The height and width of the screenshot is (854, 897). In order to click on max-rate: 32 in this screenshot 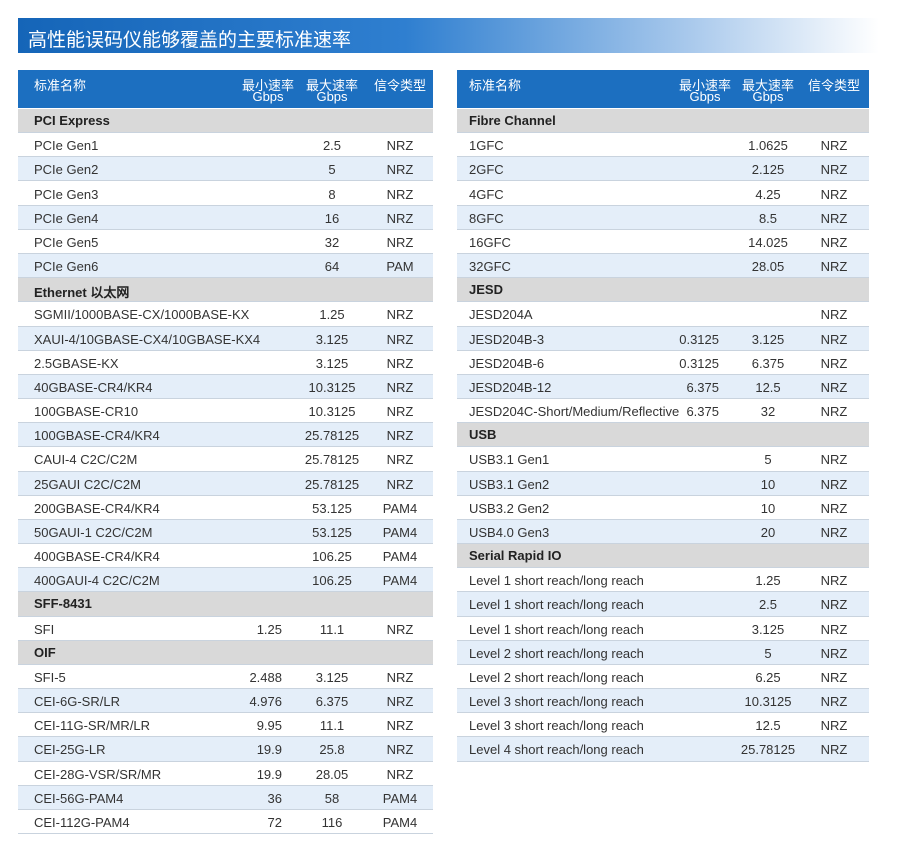, I will do `click(768, 412)`.